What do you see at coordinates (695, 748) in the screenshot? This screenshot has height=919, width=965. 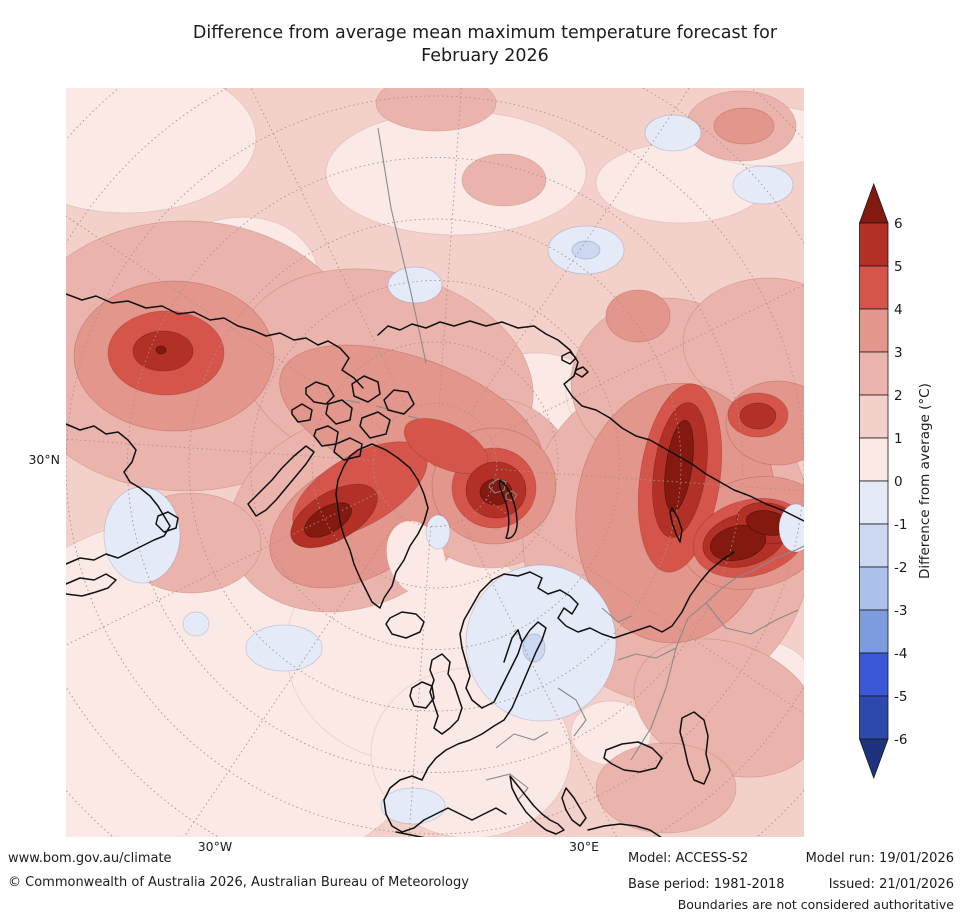 I see `caspian-sea` at bounding box center [695, 748].